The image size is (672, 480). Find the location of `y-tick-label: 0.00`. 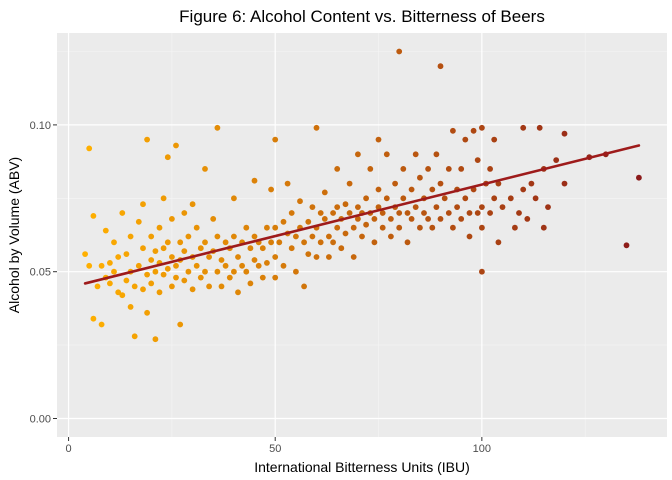

y-tick-label: 0.00 is located at coordinates (40, 420).